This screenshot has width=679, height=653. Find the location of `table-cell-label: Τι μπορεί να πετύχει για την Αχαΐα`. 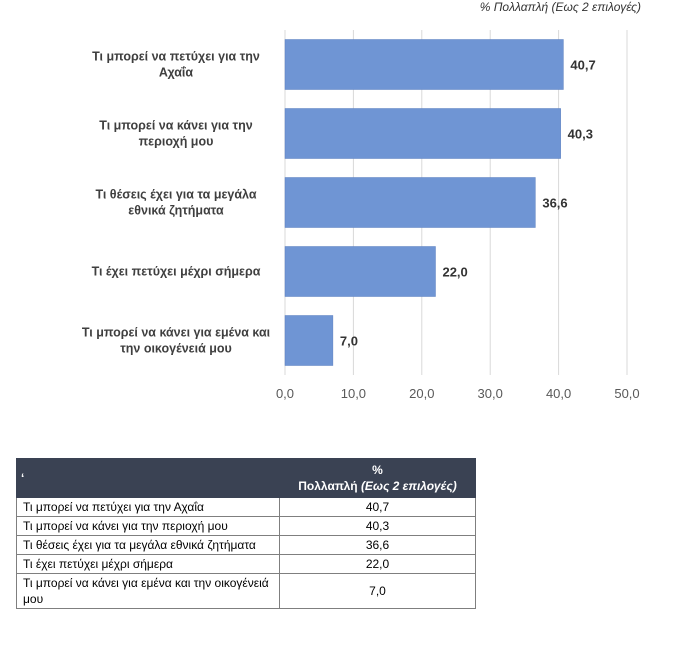

table-cell-label: Τι μπορεί να πετύχει για την Αχαΐα is located at coordinates (148, 507).